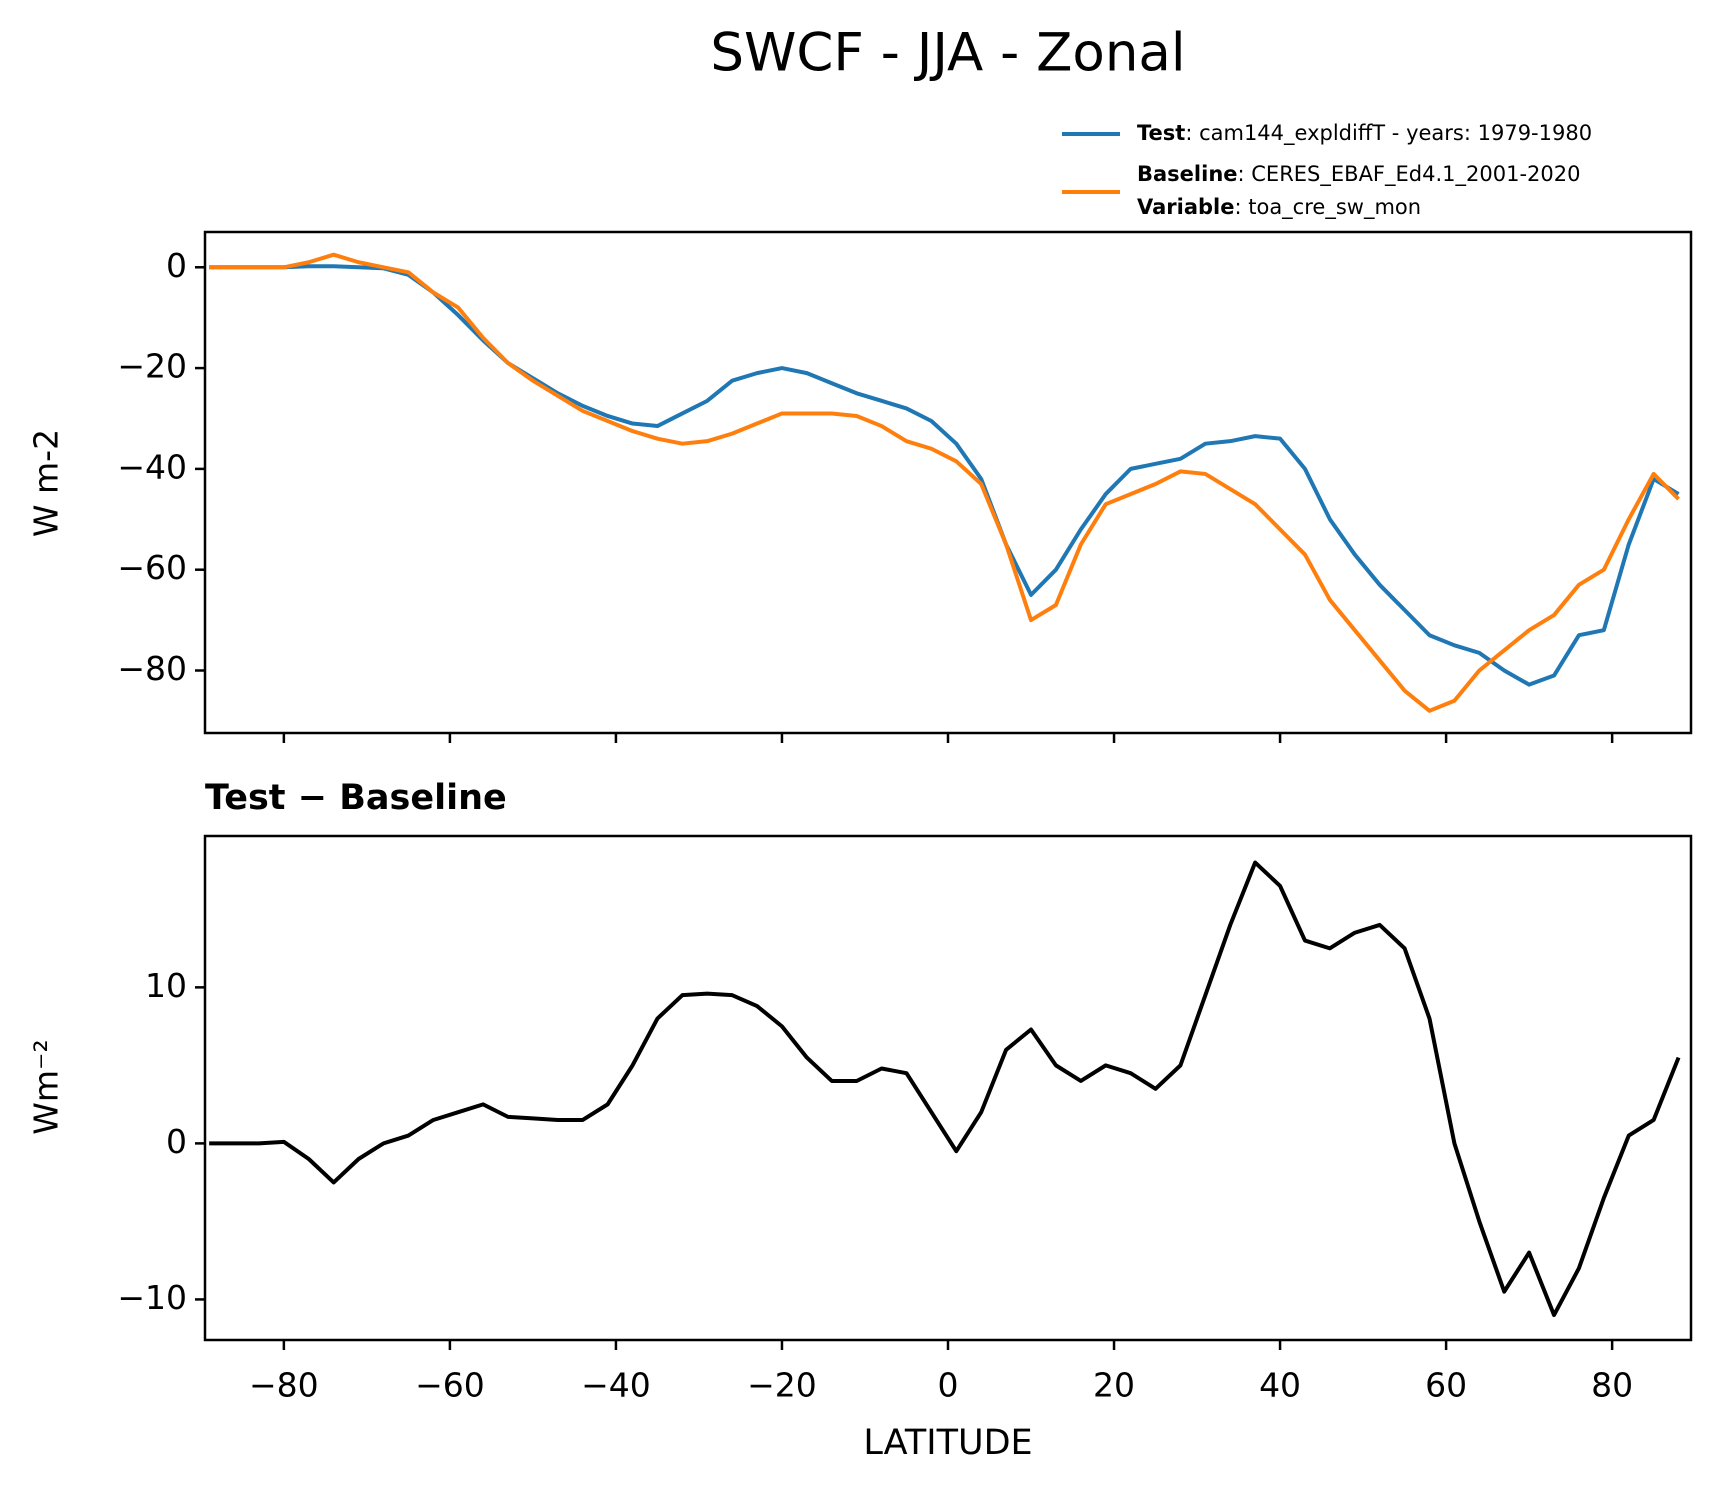 Image resolution: width=1722 pixels, height=1496 pixels. I want to click on legend-text: : toa_cre_sw_mon, so click(1327, 207).